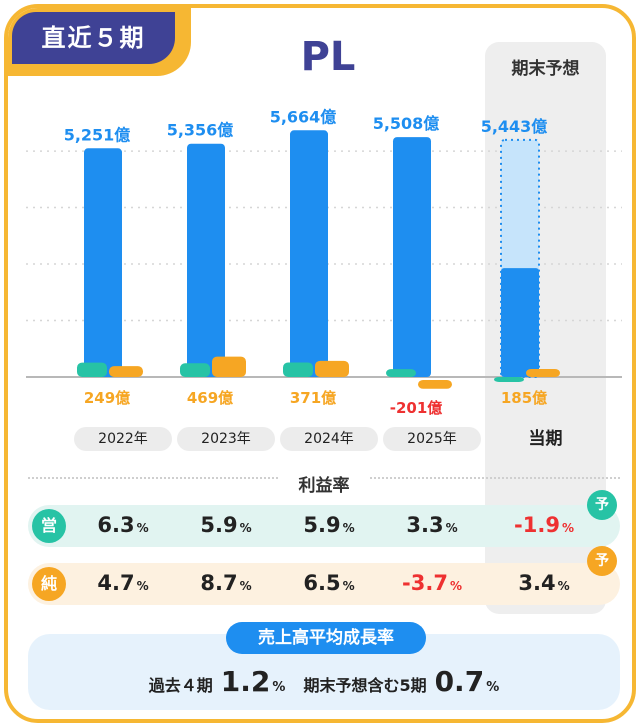  I want to click on cagr-past-label: 過去４期, so click(180, 685).